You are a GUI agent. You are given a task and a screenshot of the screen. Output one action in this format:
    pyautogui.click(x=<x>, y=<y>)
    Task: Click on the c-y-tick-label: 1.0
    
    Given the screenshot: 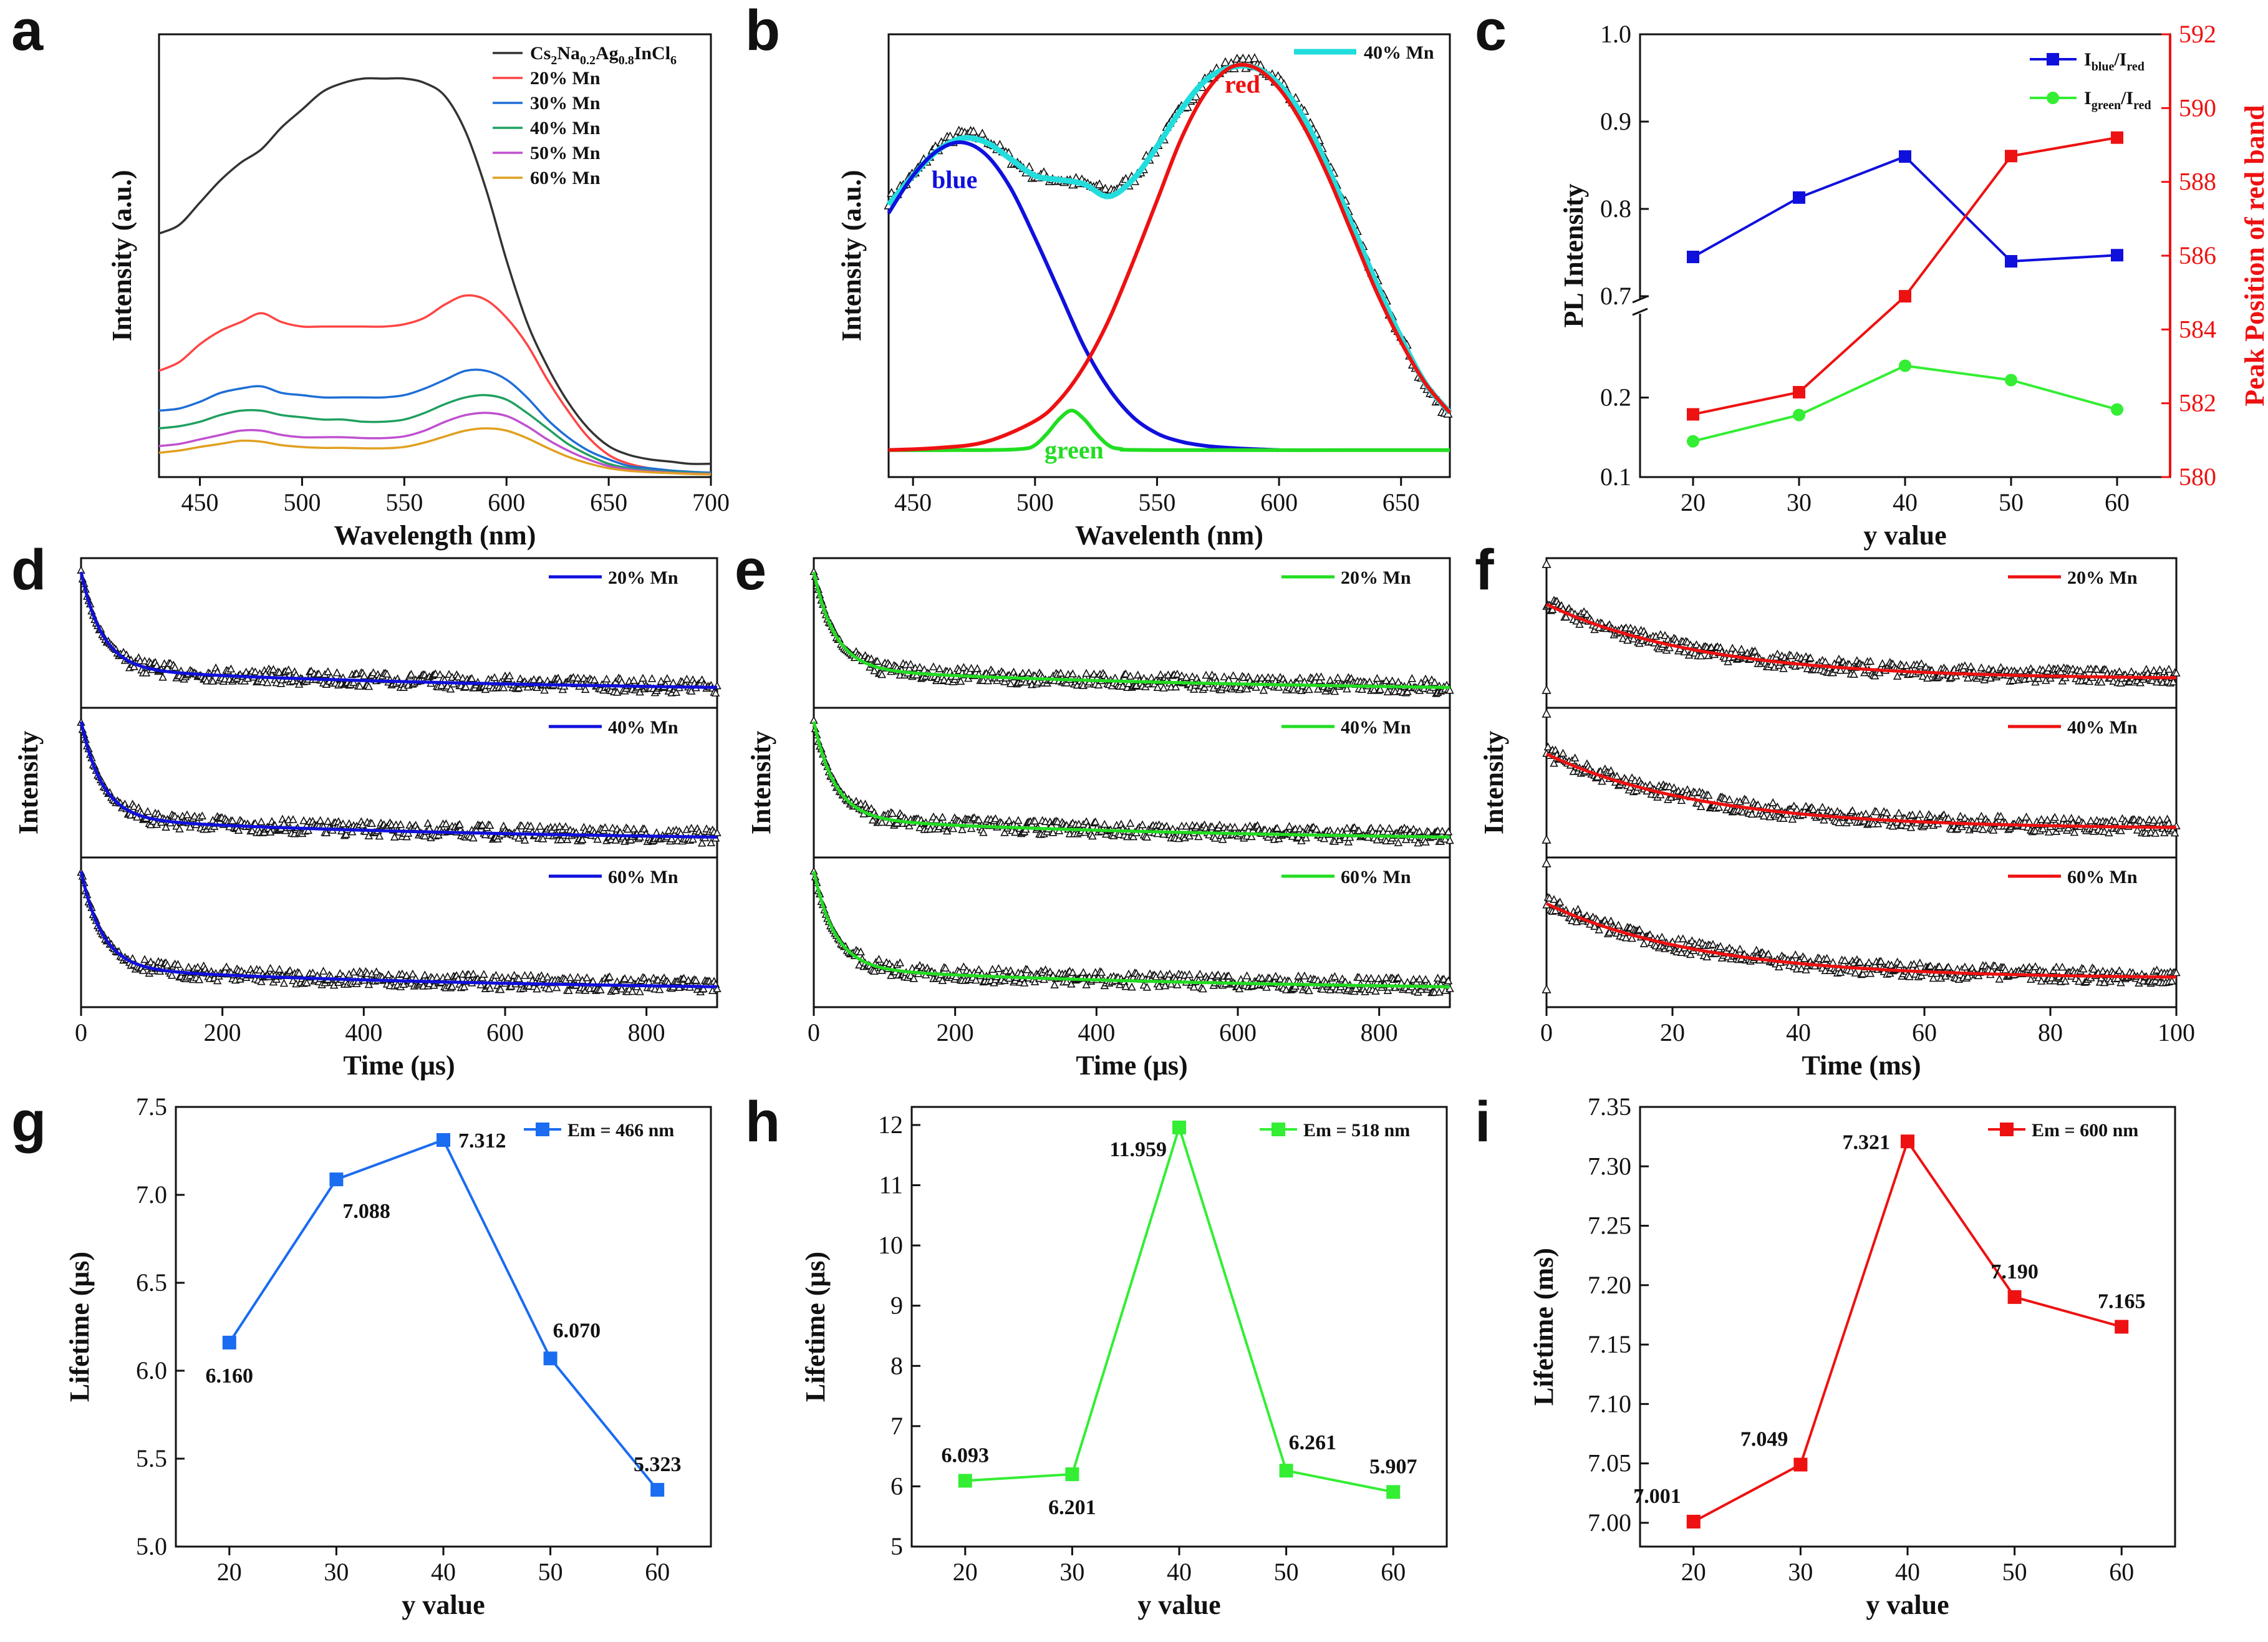 What is the action you would take?
    pyautogui.click(x=1615, y=34)
    